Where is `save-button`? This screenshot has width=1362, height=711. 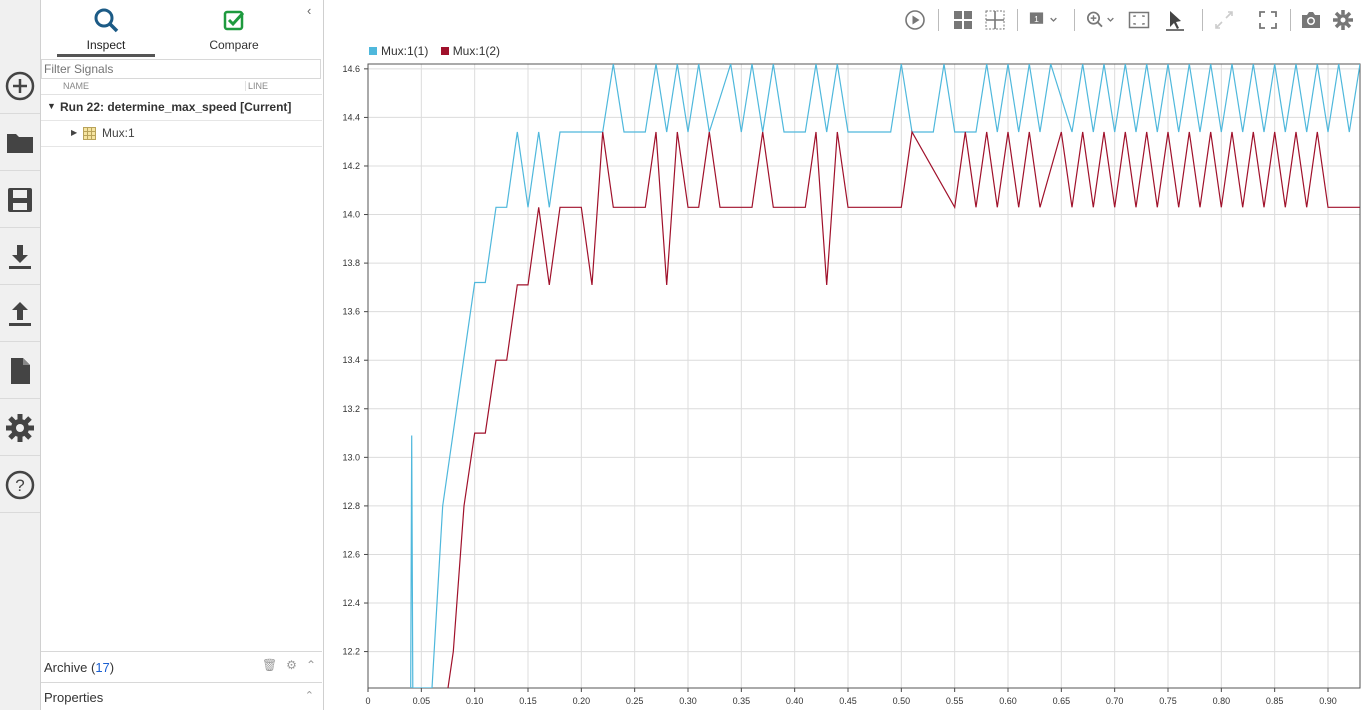
save-button is located at coordinates (20, 200).